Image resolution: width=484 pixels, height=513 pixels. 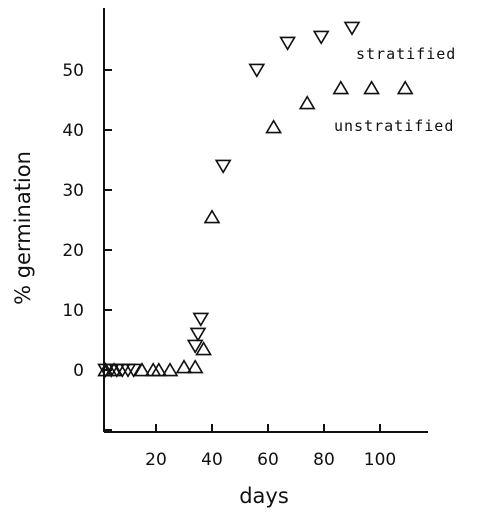 What do you see at coordinates (394, 126) in the screenshot?
I see `series-label-unstratified: unstratified` at bounding box center [394, 126].